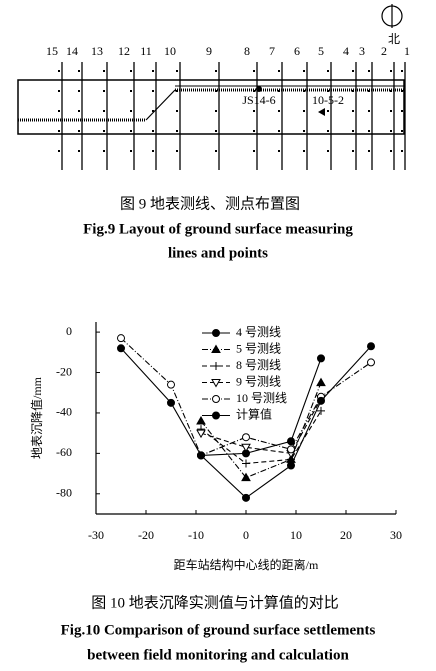 This screenshot has height=671, width=436. Describe the element at coordinates (246, 564) in the screenshot. I see `x-axis-label: 距车站结构中心线的距离/m` at that location.